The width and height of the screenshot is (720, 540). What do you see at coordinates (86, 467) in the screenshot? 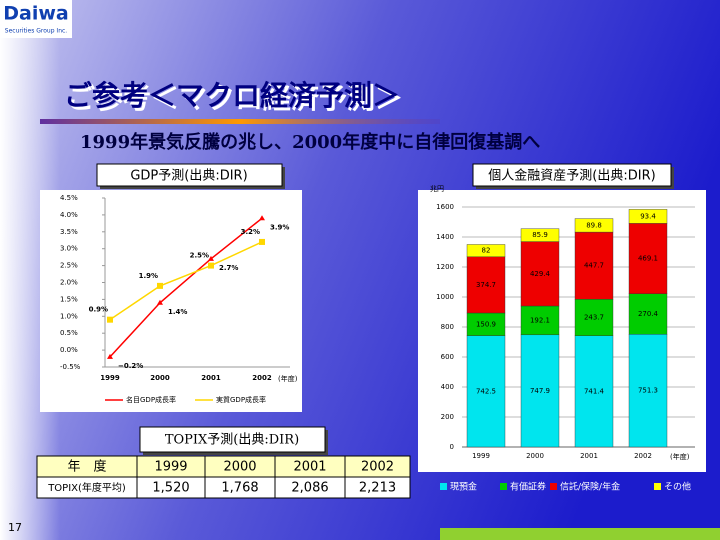
I see `table-text: 年 度` at bounding box center [86, 467].